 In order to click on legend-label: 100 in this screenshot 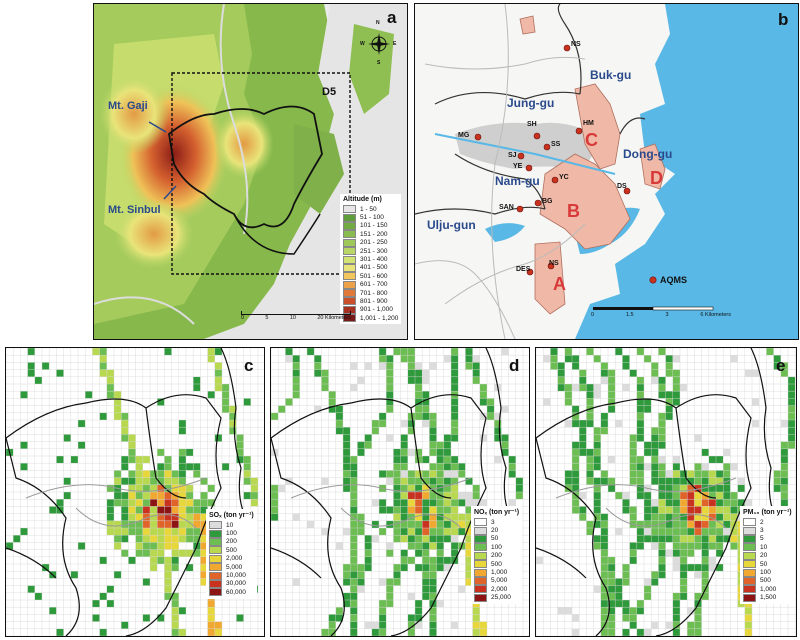, I will do `click(231, 534)`.